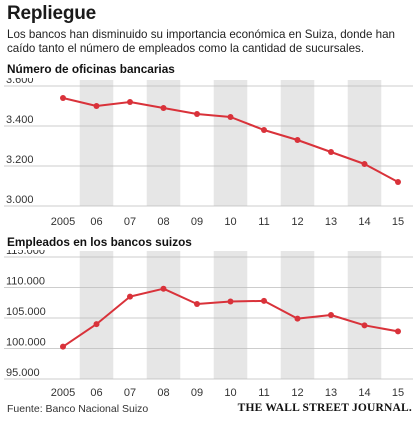 The image size is (420, 427). What do you see at coordinates (331, 222) in the screenshot?
I see `offices-x-tick-label: 13` at bounding box center [331, 222].